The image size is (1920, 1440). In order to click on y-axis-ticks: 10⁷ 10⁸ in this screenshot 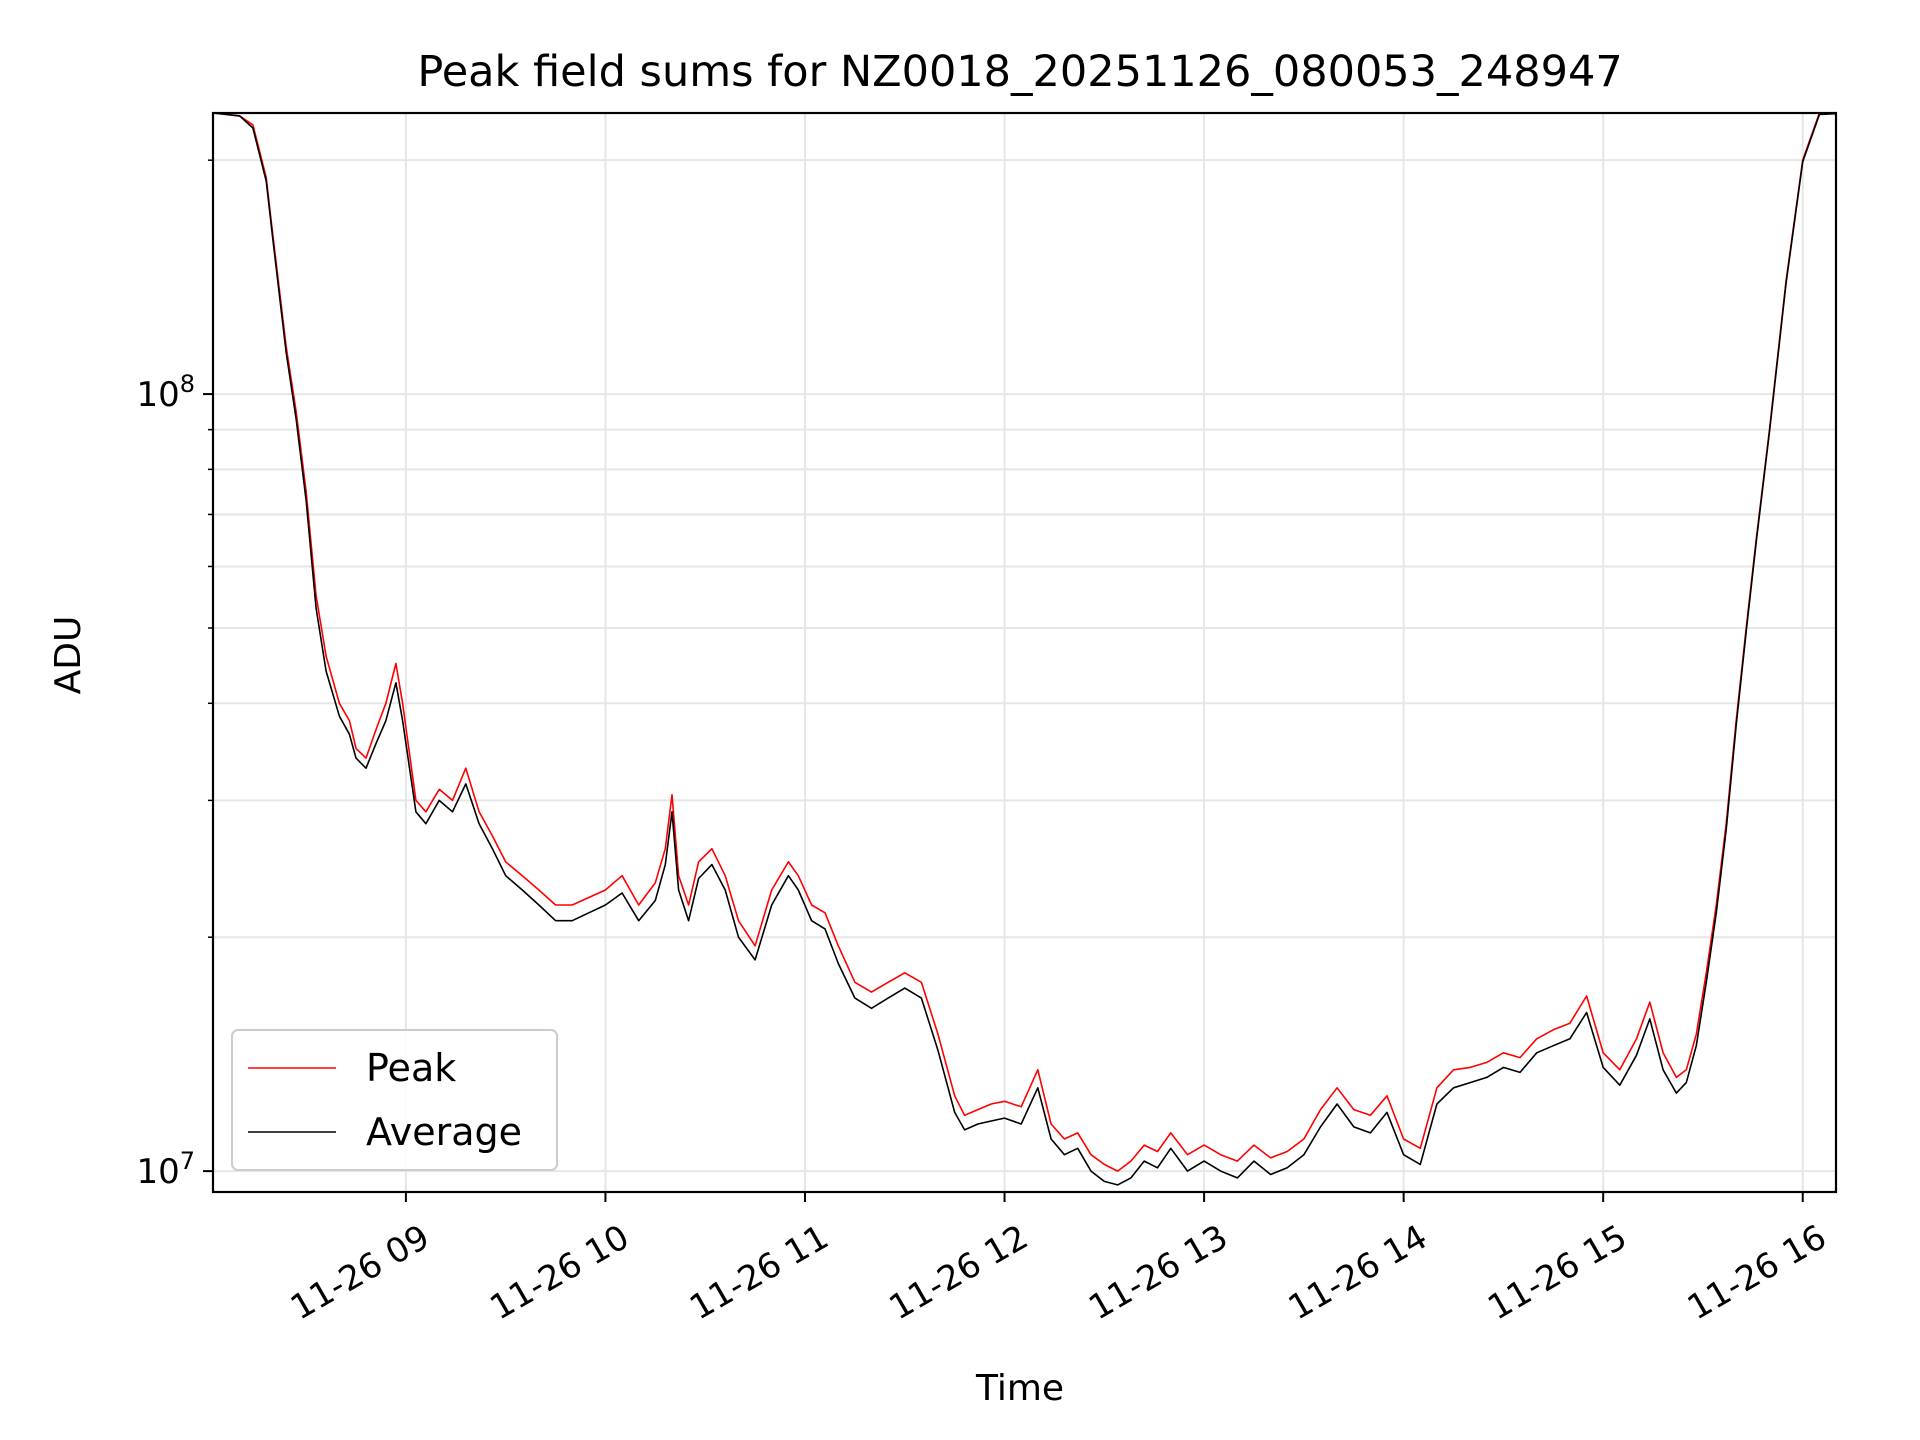, I will do `click(174, 675)`.